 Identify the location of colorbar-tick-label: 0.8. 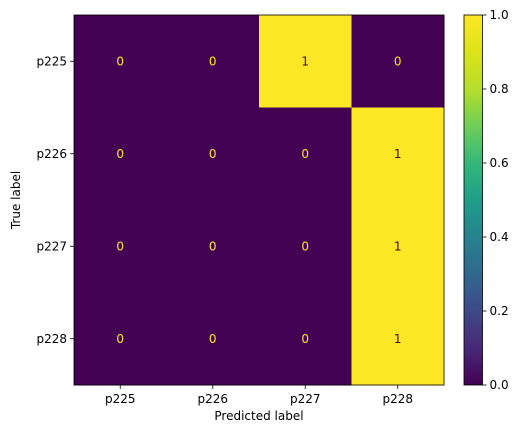
(499, 89).